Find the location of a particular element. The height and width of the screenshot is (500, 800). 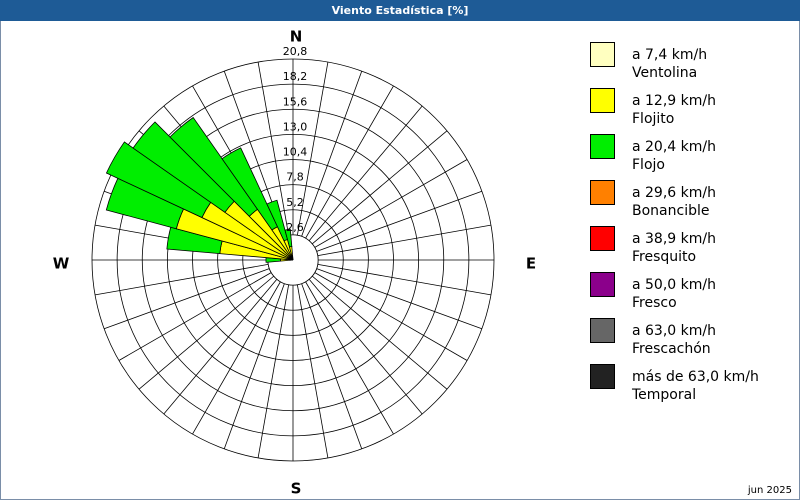

legend-label: a 38,9 km/h is located at coordinates (674, 239).